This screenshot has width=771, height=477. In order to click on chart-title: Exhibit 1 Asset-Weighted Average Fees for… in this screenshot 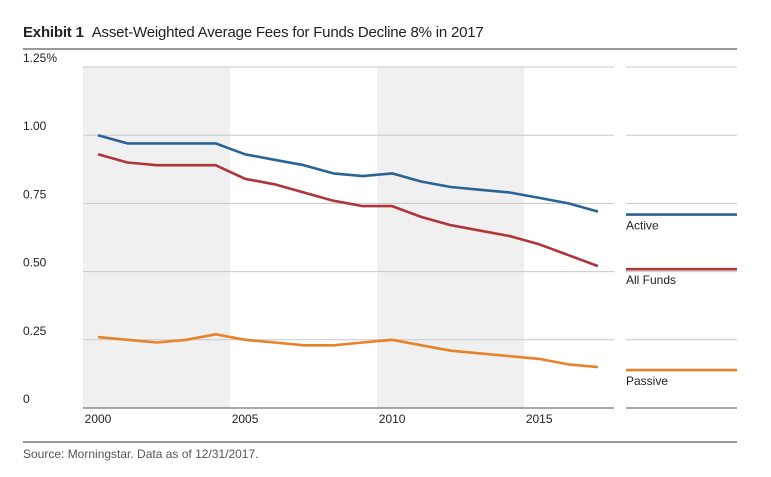, I will do `click(253, 32)`.